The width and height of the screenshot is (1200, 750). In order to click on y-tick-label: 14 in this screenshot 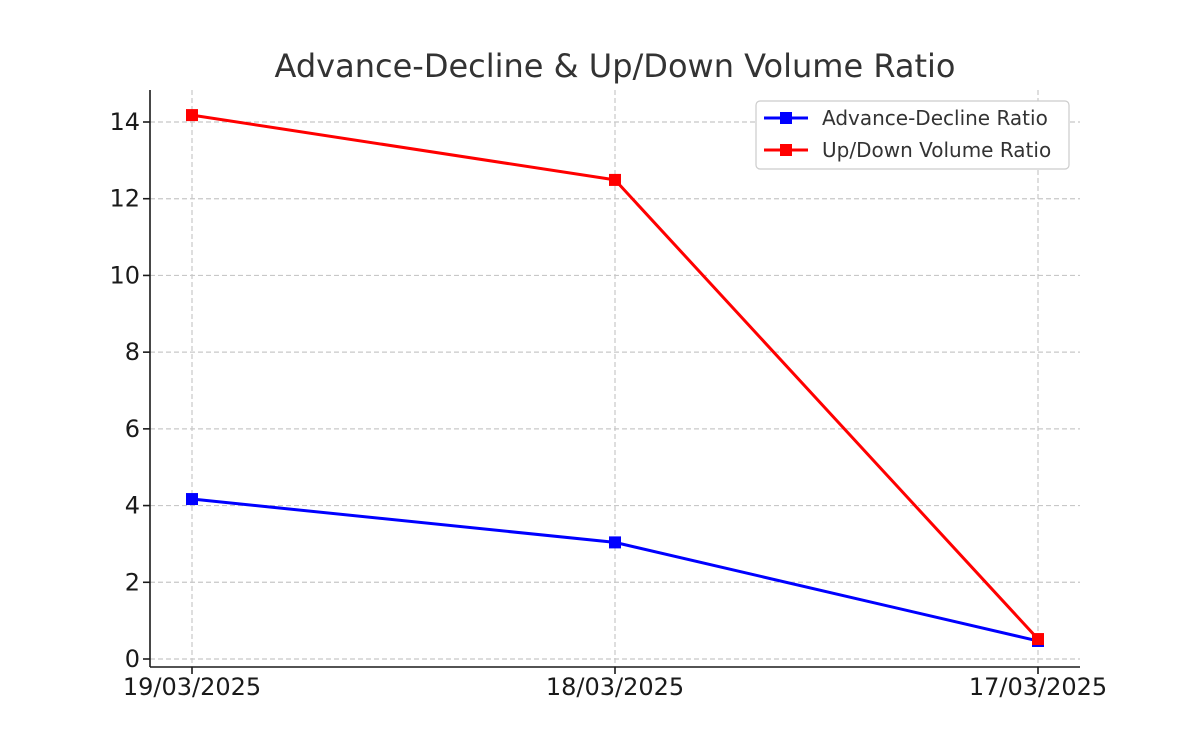, I will do `click(124, 122)`.